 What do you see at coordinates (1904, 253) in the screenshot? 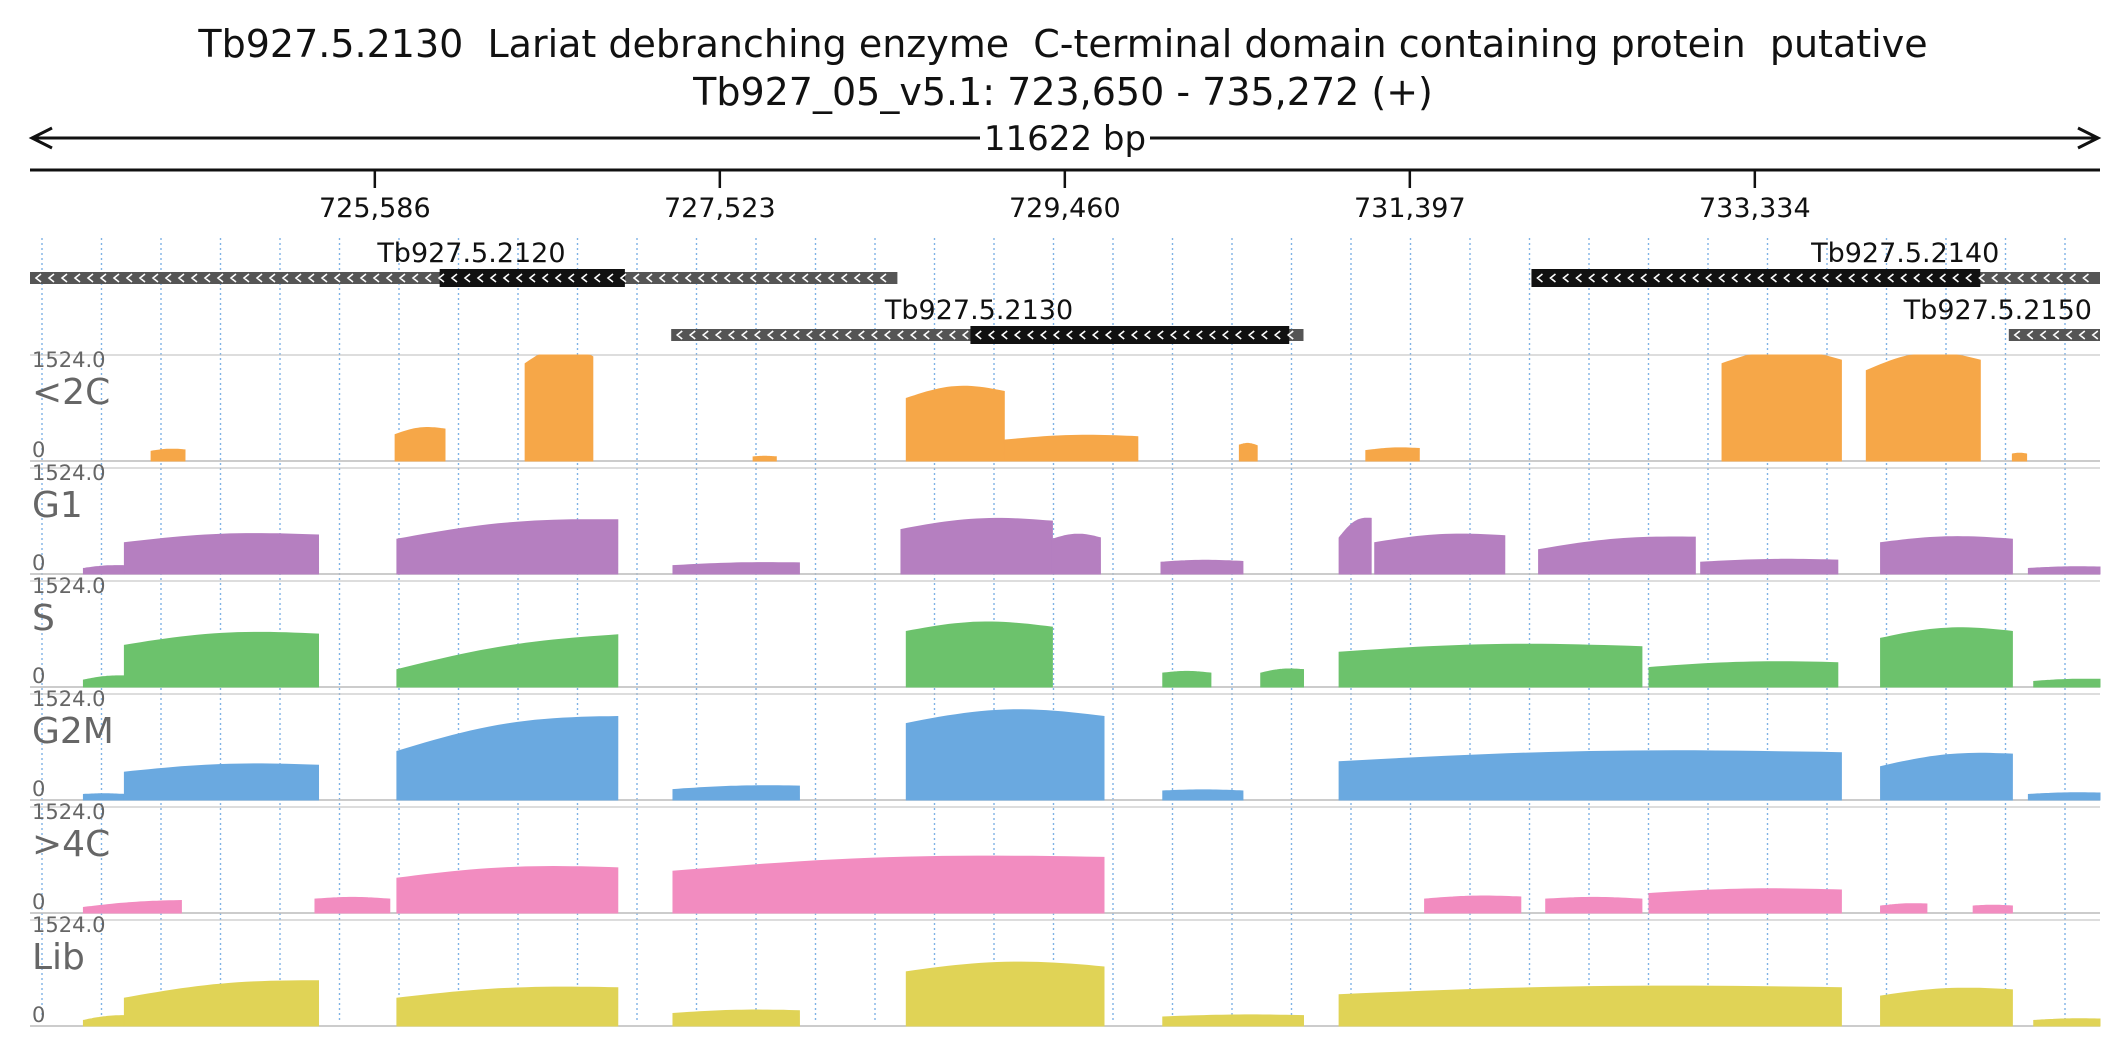
I see `gene-label: Tb927.5.2140` at bounding box center [1904, 253].